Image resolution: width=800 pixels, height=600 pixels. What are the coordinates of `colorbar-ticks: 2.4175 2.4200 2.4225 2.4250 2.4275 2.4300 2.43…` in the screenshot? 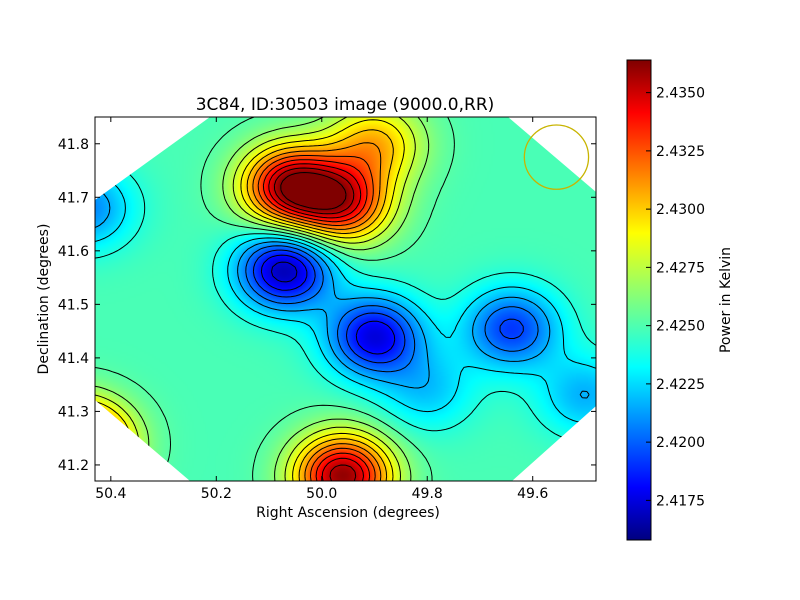 It's located at (675, 297).